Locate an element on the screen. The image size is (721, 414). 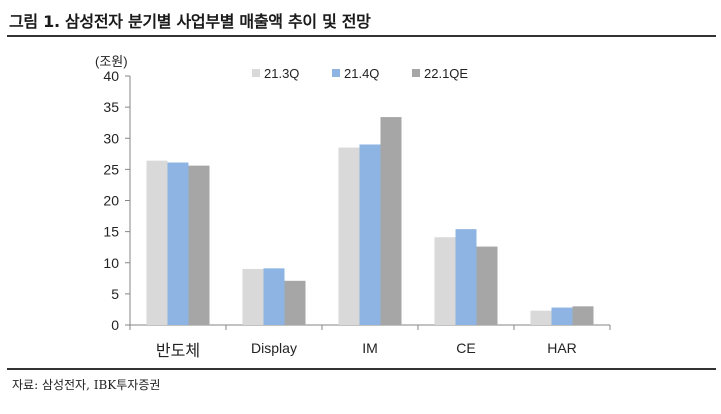
y-tick-label: 35 is located at coordinates (111, 107).